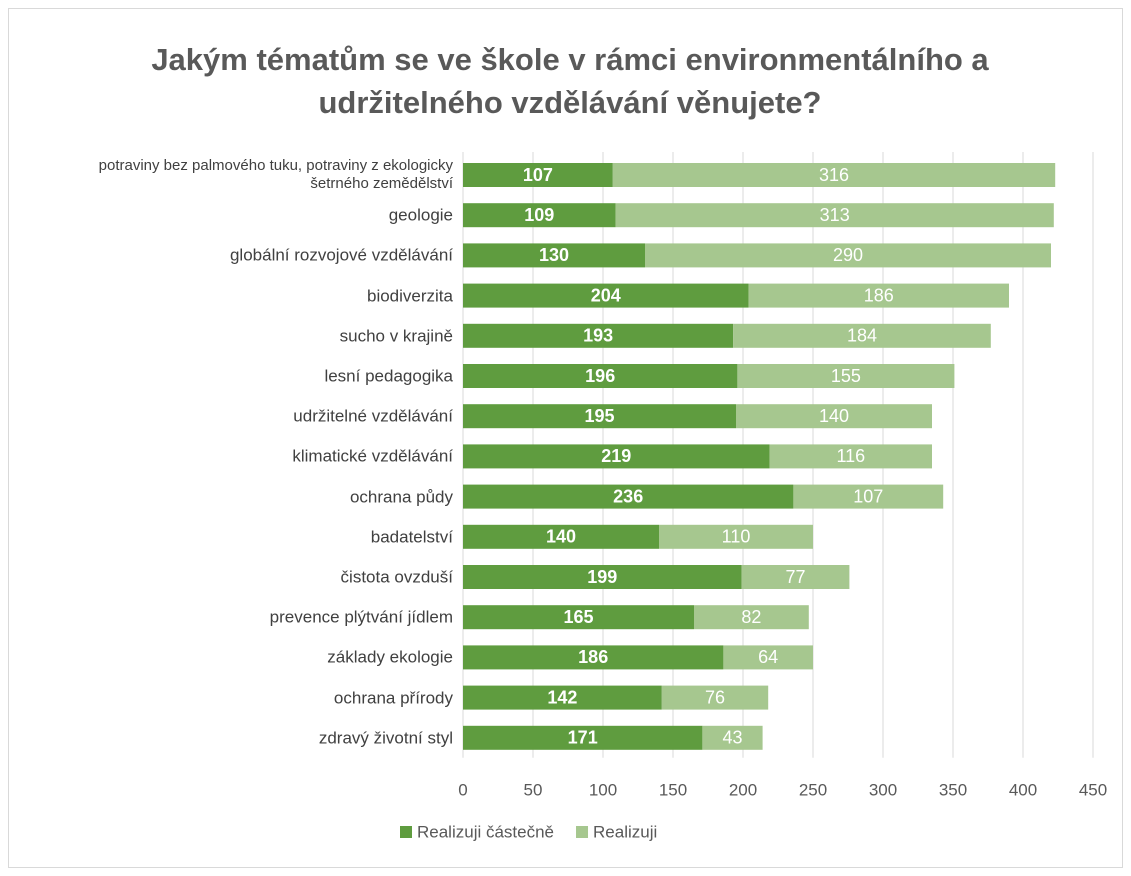 This screenshot has height=876, width=1131. What do you see at coordinates (341, 255) in the screenshot?
I see `y-tick-label: globální rozvojové vzdělávání` at bounding box center [341, 255].